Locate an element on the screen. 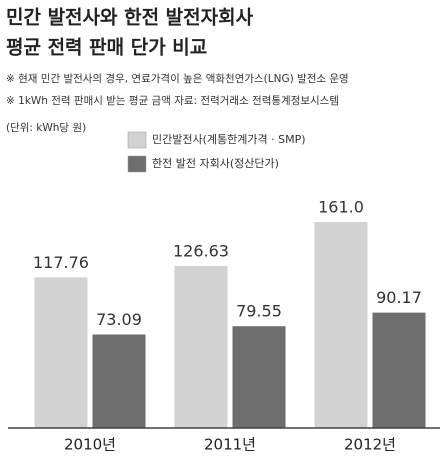 The image size is (447, 457). chart-title: 평균 전력 판매 단가 비교 is located at coordinates (106, 48).